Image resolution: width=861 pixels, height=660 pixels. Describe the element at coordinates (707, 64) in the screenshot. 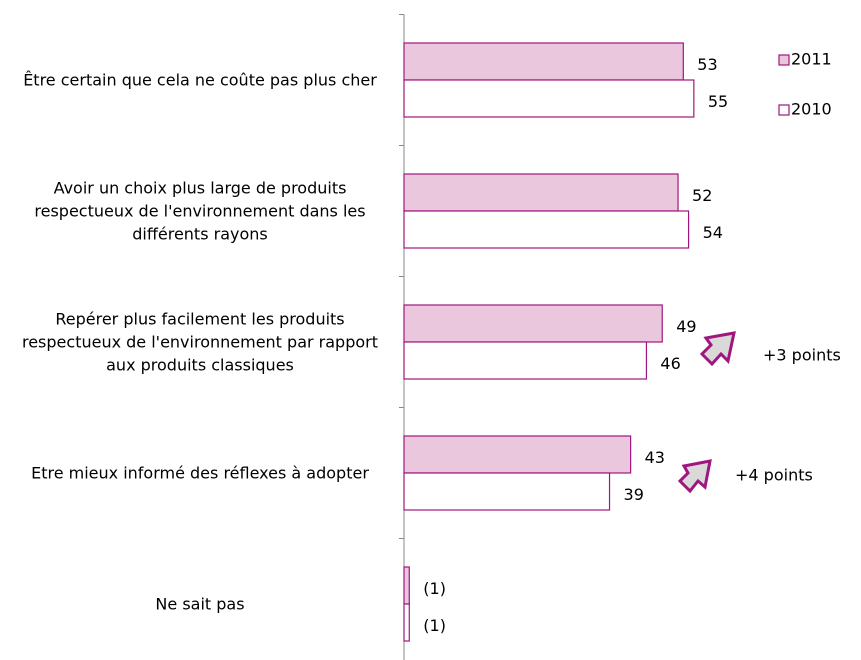

I see `value-label: 53` at that location.